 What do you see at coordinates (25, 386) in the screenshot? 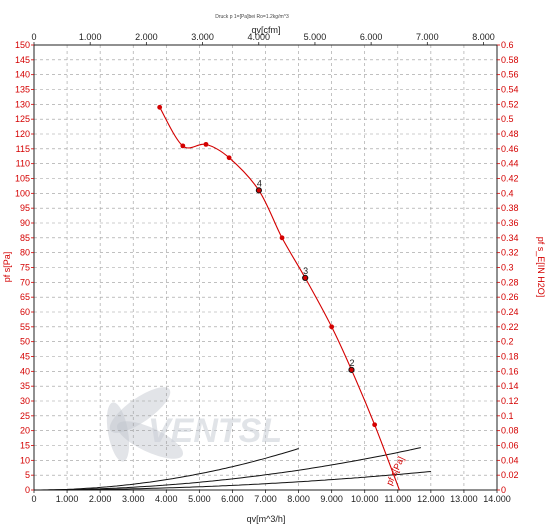
I see `y-left-tick-label: 35` at bounding box center [25, 386].